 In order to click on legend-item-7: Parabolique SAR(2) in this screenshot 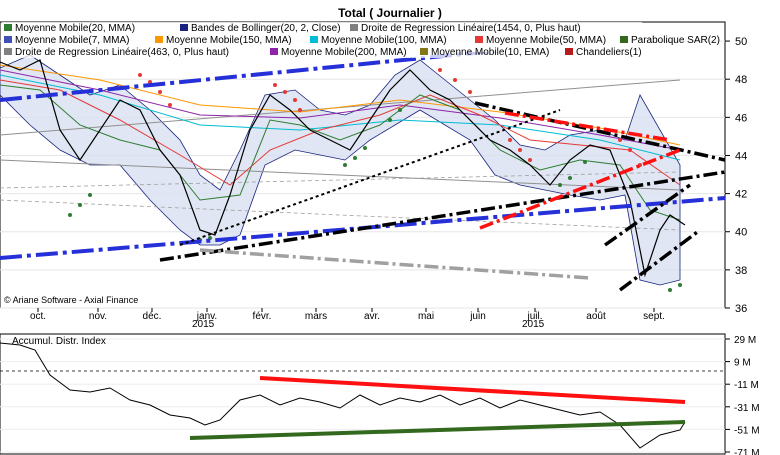, I will do `click(675, 40)`.